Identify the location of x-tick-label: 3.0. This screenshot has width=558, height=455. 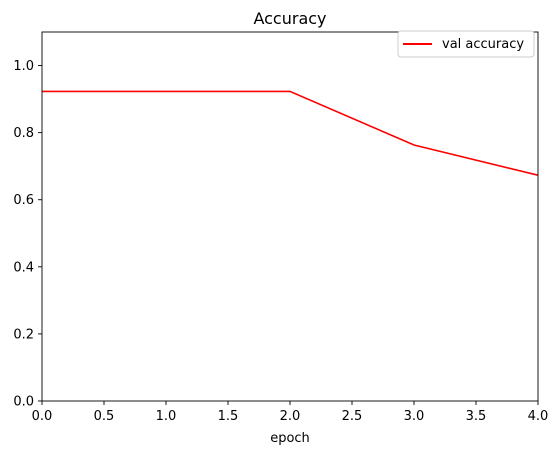
(414, 416).